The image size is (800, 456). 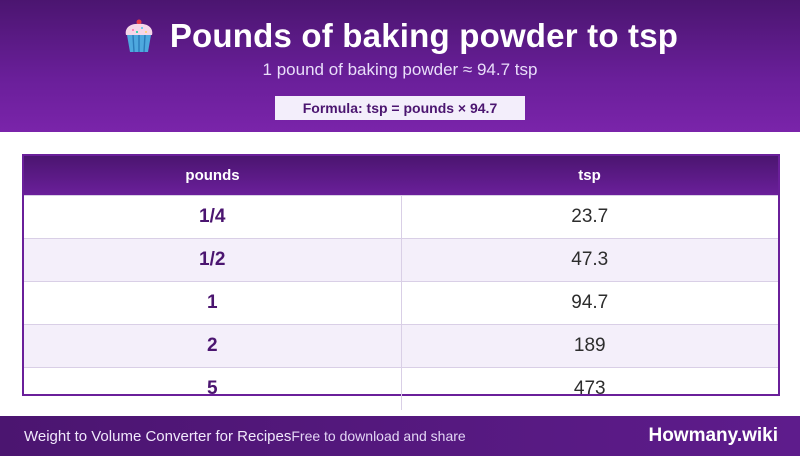 What do you see at coordinates (589, 388) in the screenshot?
I see `cell-tsp: 473` at bounding box center [589, 388].